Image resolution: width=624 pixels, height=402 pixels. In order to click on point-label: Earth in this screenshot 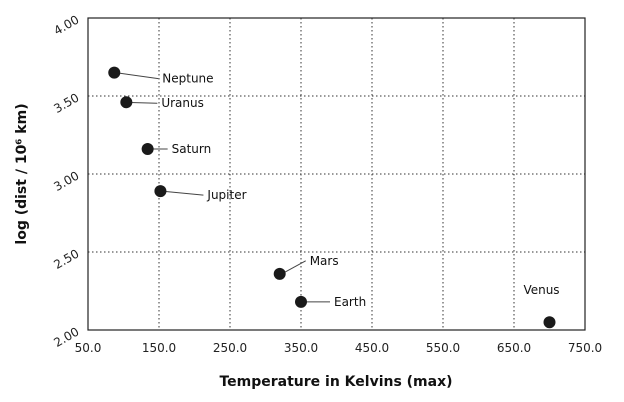, I will do `click(350, 302)`.